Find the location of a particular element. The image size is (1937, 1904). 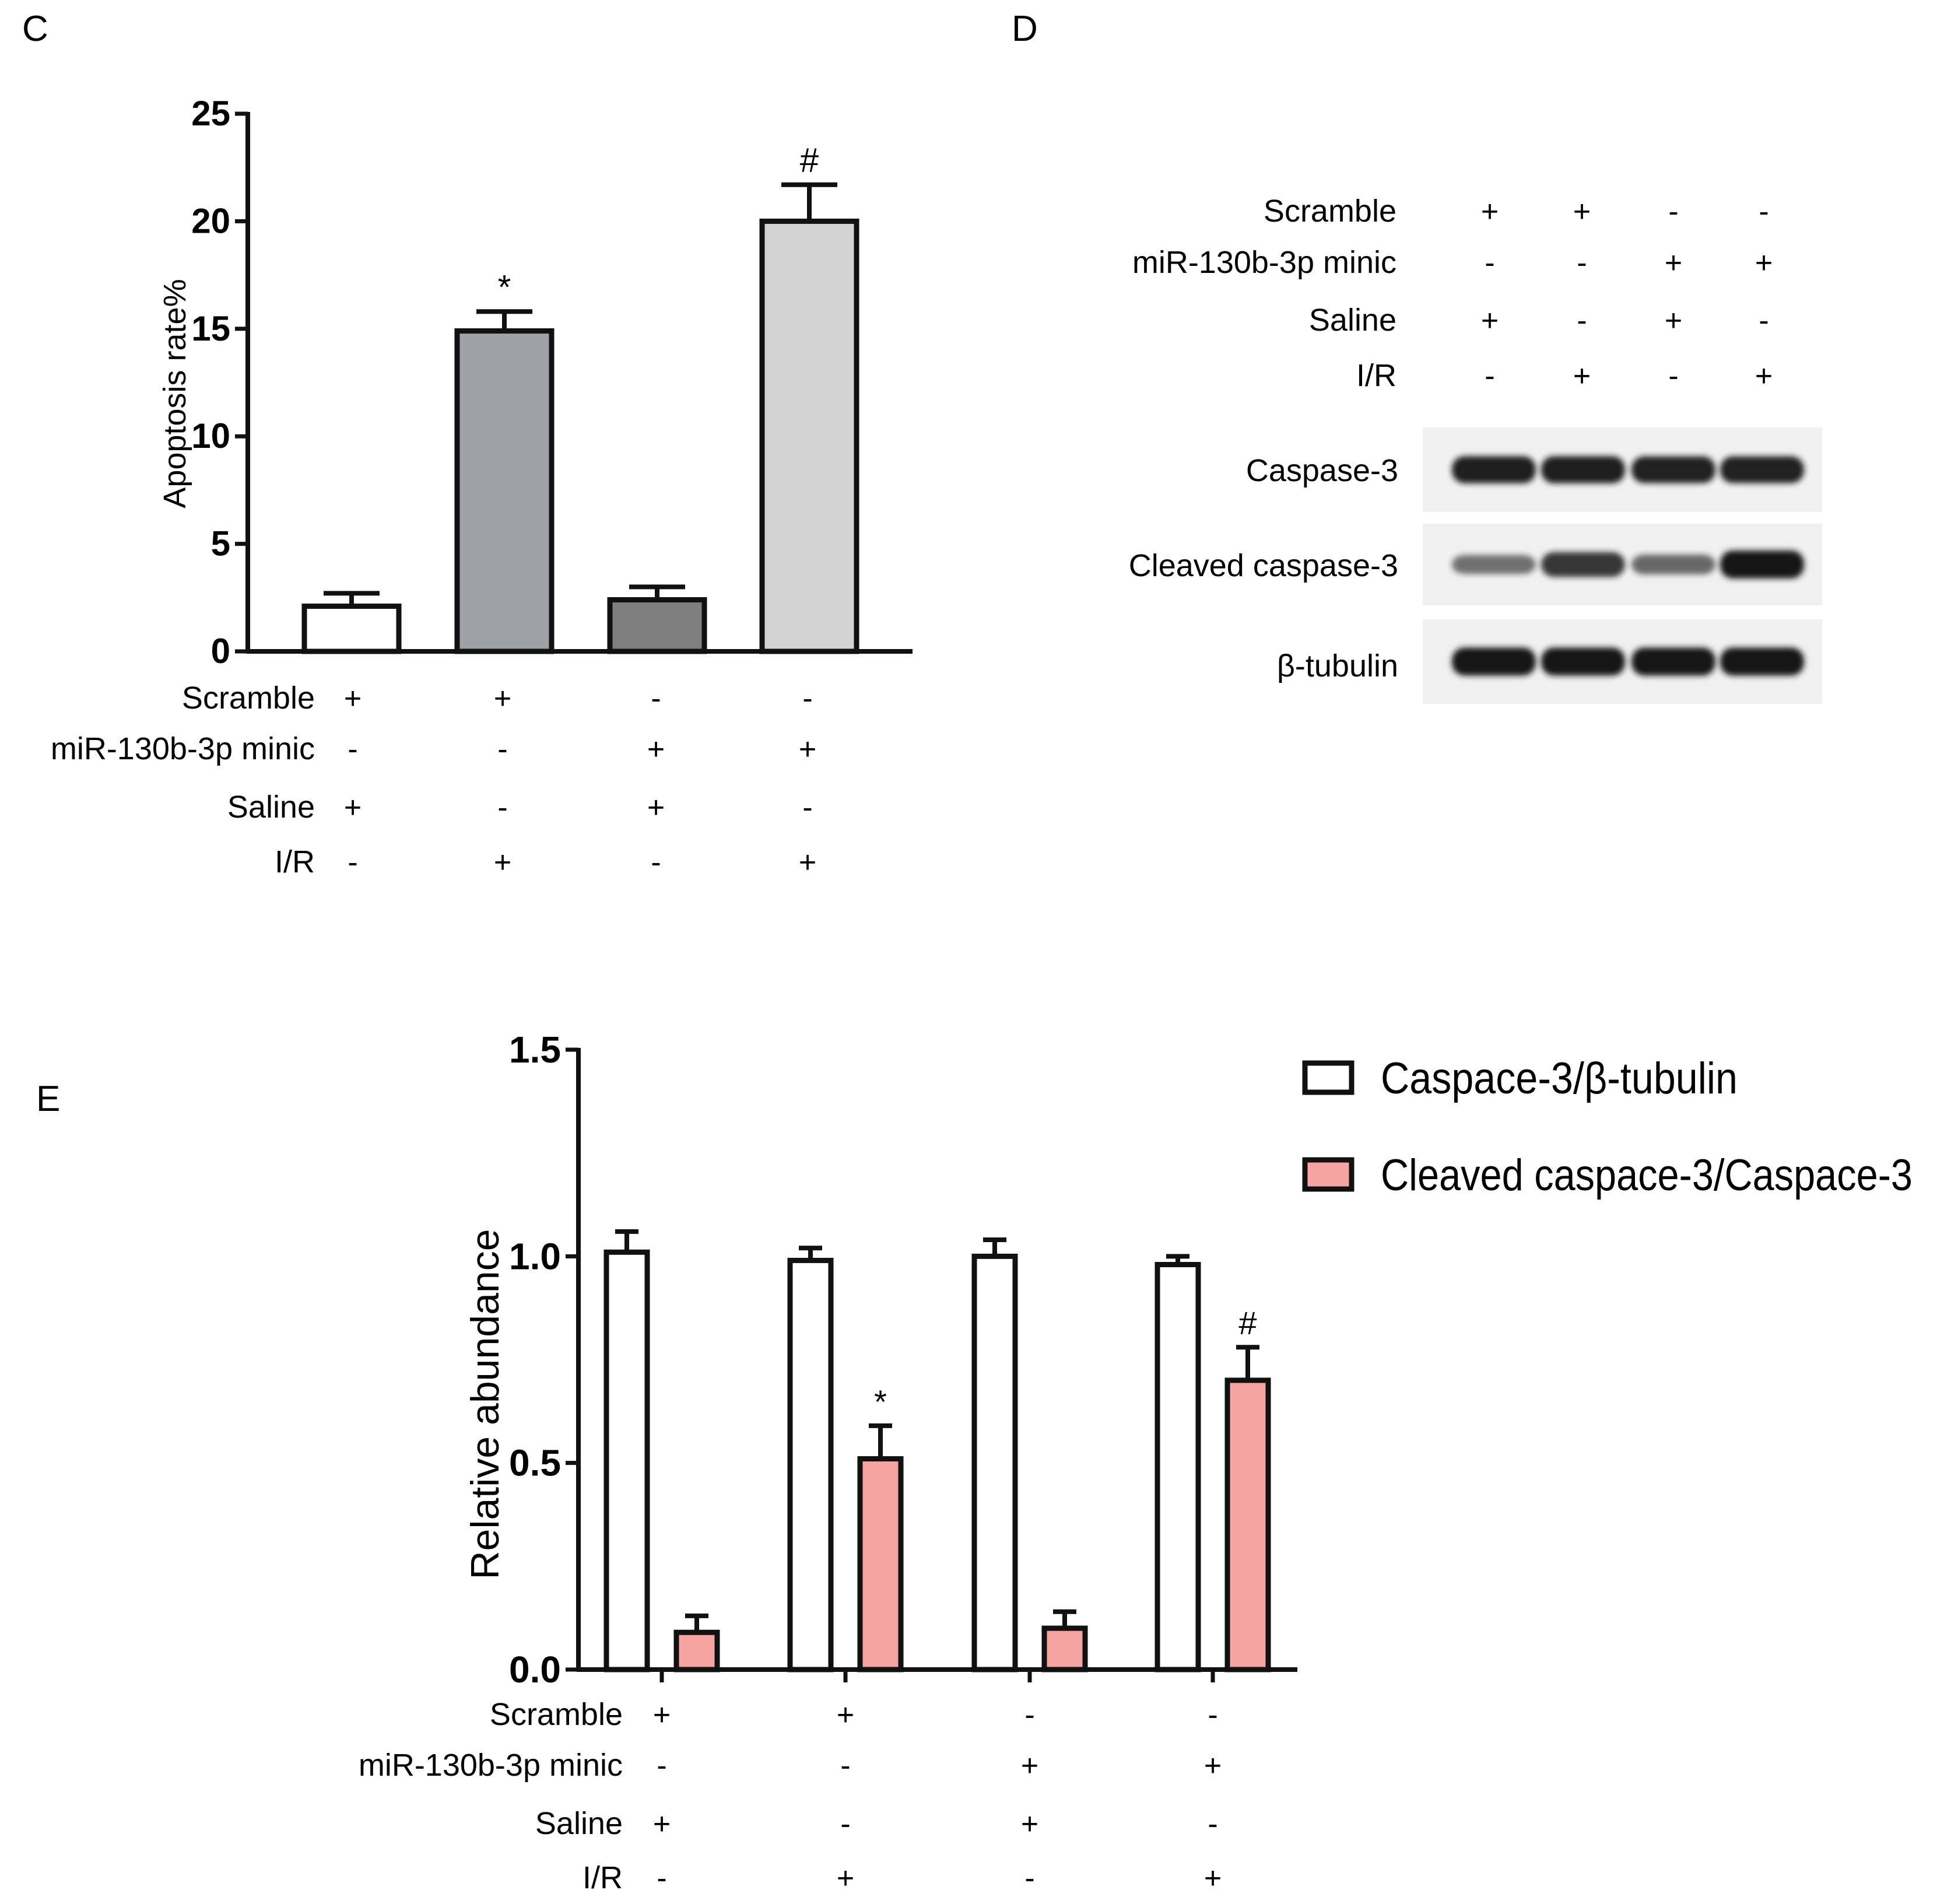

e-y-tick-label: 1.5 is located at coordinates (535, 1050).